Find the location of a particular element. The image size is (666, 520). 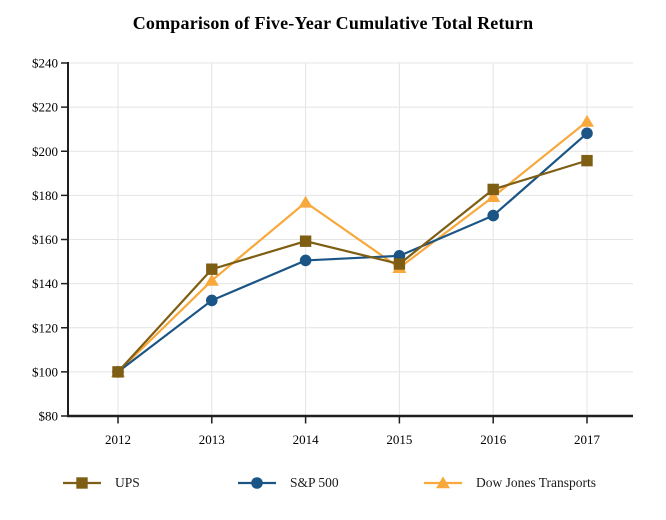

x-tick-label: 2015 is located at coordinates (399, 439).